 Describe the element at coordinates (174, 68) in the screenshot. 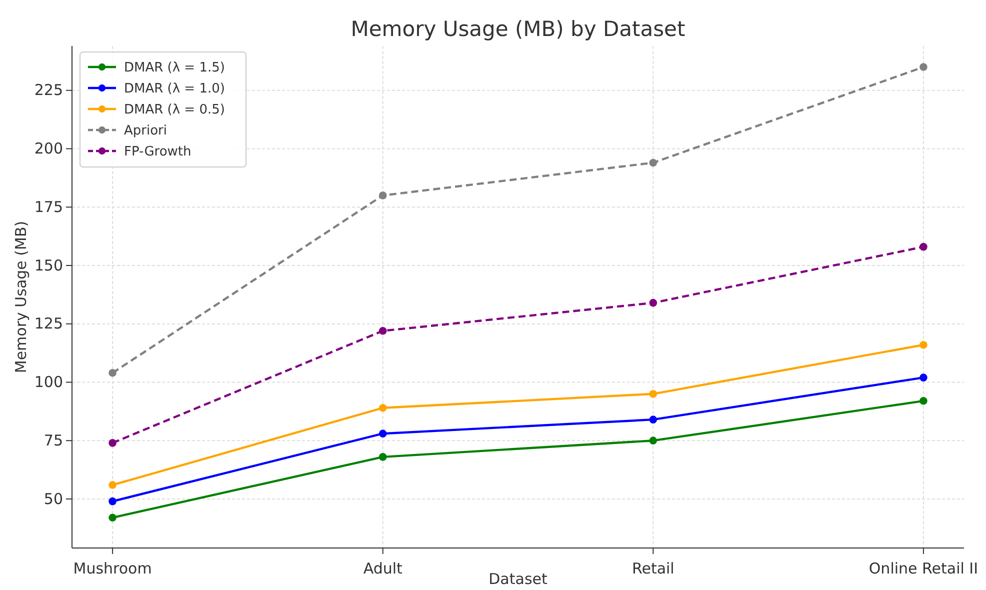

I see `legend-label: DMAR (λ = 1.5)` at that location.